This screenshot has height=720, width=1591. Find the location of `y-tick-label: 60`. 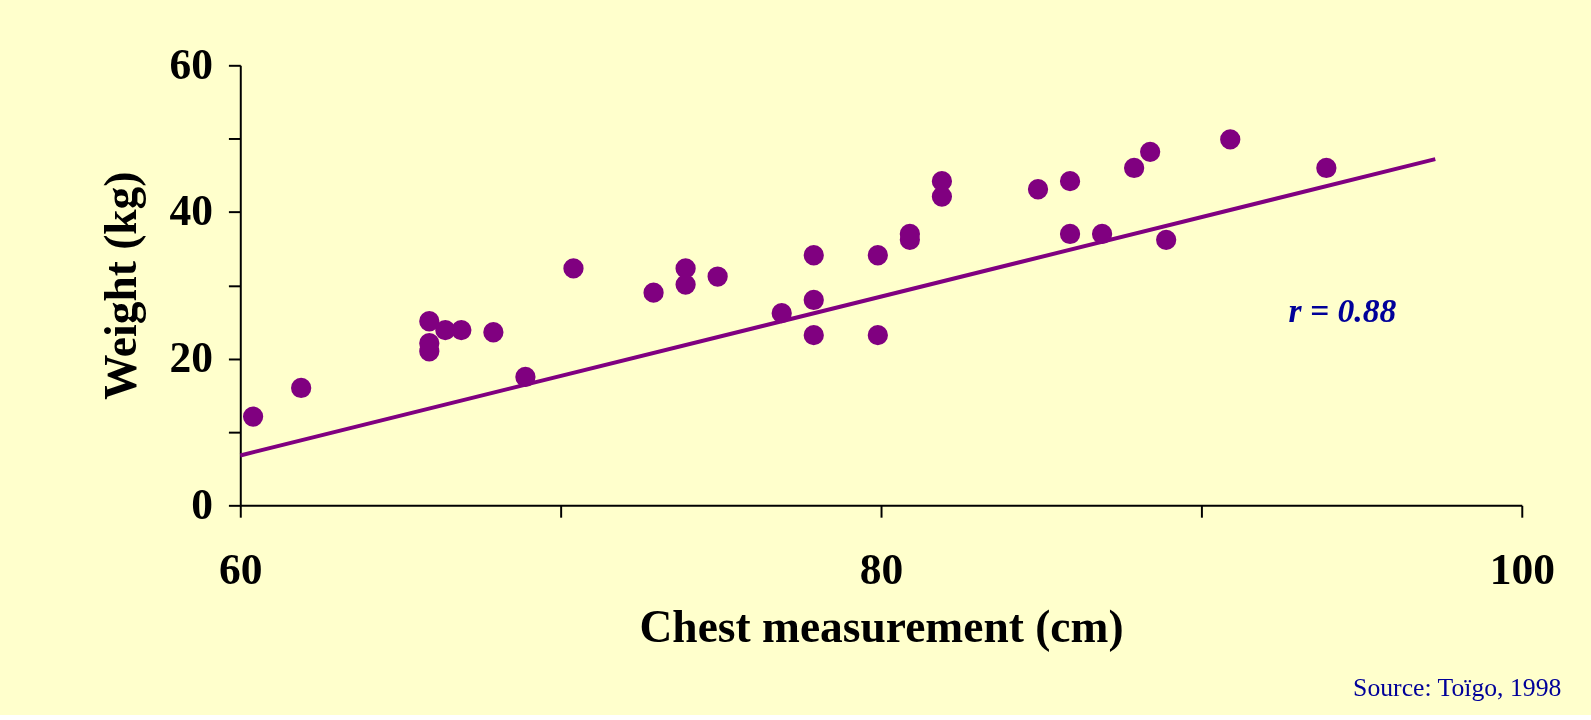

y-tick-label: 60 is located at coordinates (191, 63).